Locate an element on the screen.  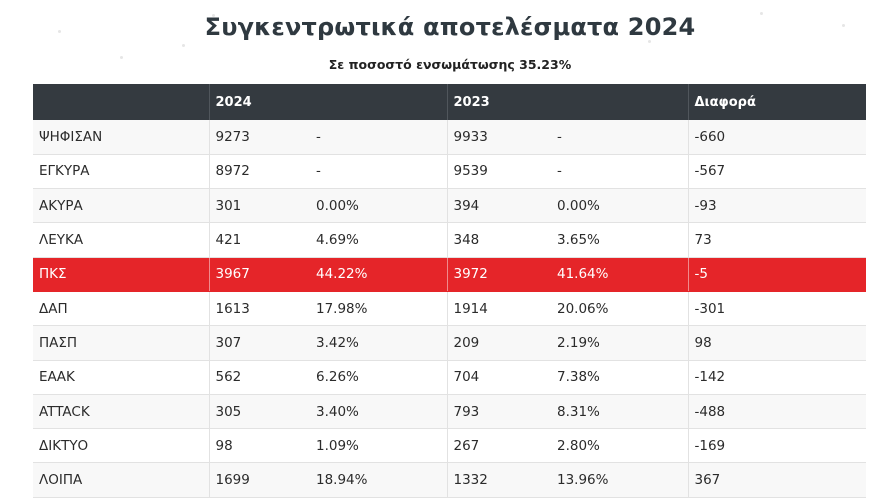
row-label: ΛΕΥΚΑ is located at coordinates (121, 240).